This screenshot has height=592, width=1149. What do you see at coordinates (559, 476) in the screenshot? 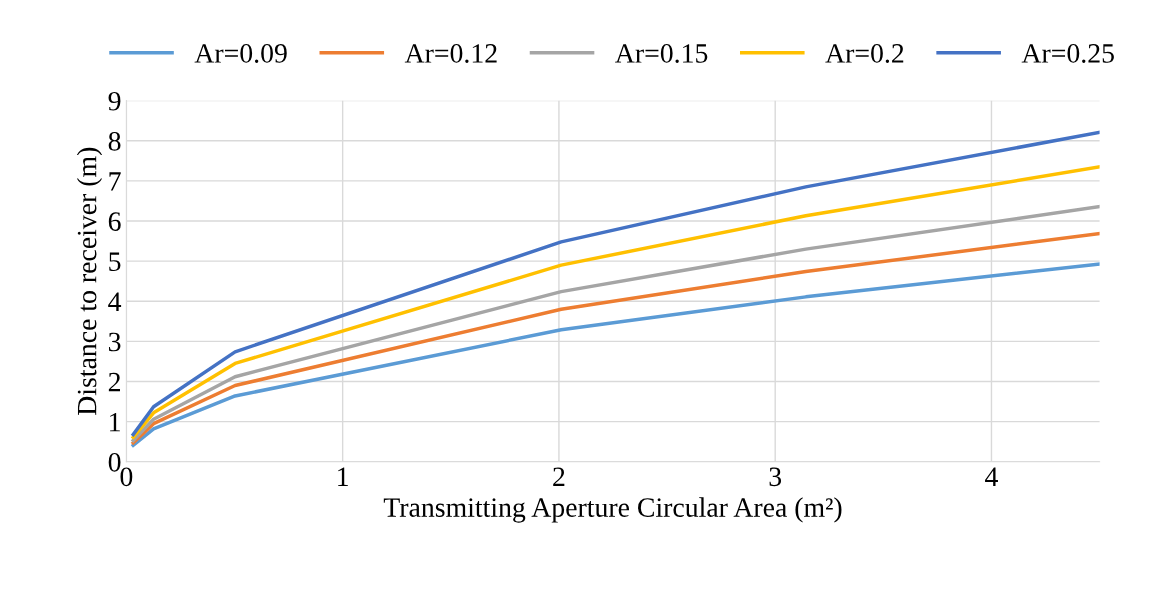
I see `x-tick-label: 2` at bounding box center [559, 476].